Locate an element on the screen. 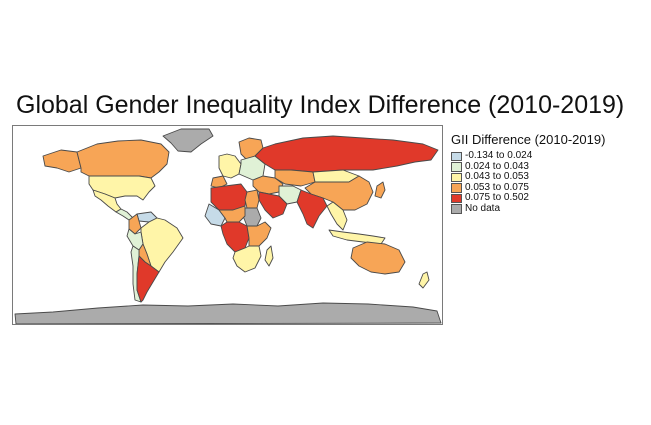 This screenshot has width=651, height=425. legend-label: 0.053 to 0.075 is located at coordinates (497, 187).